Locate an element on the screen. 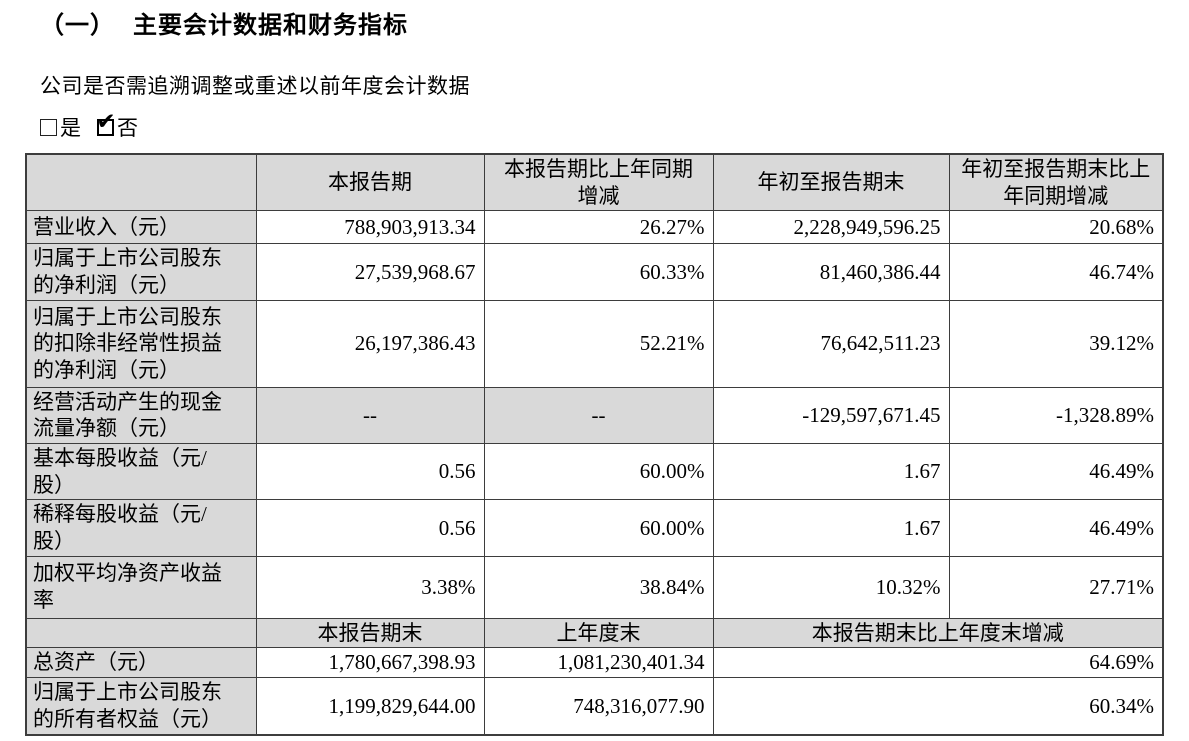 This screenshot has height=741, width=1189. checkbox-no: ✔ 否 is located at coordinates (117, 126).